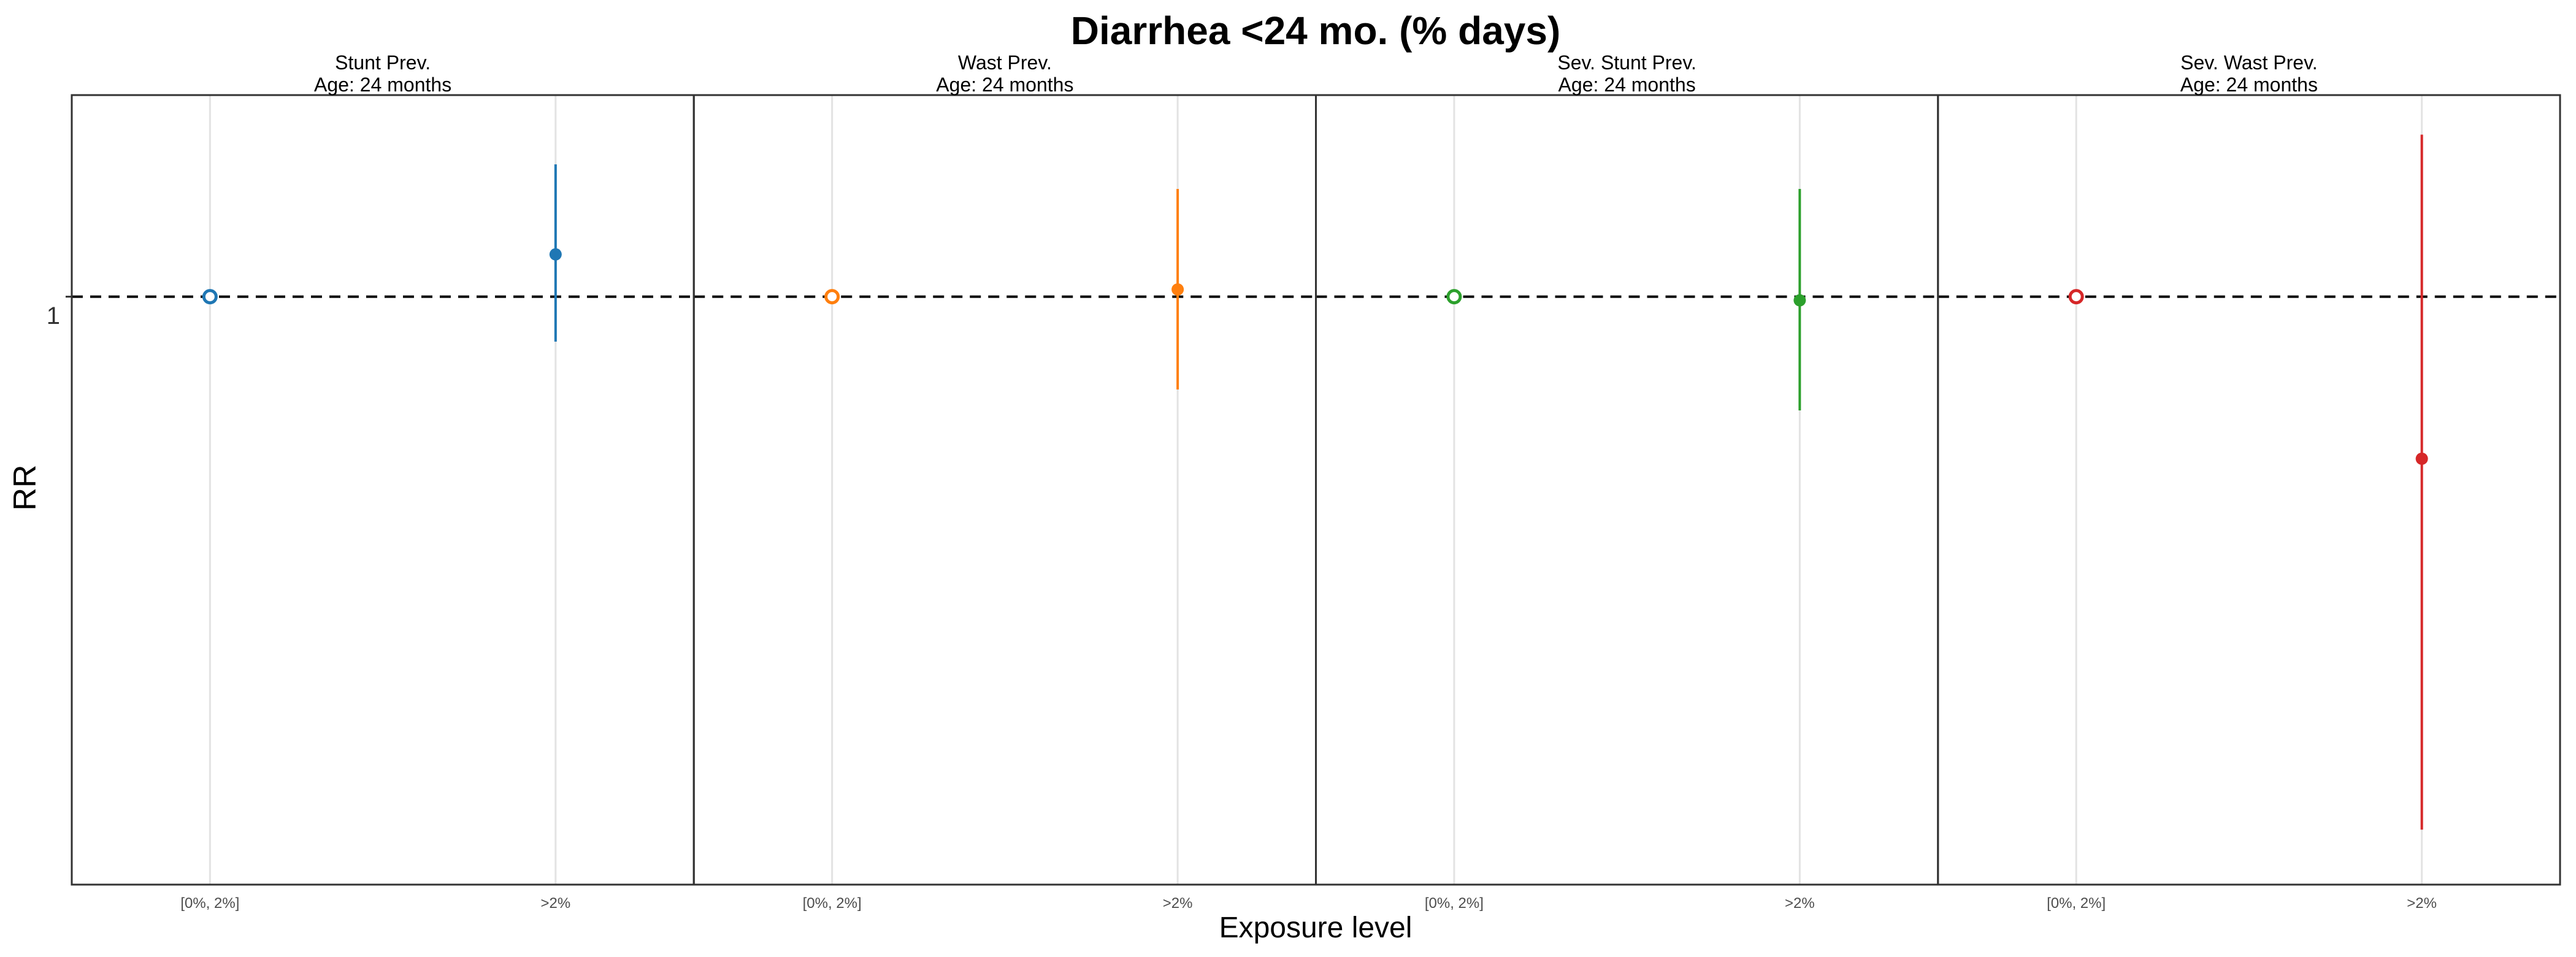 Image resolution: width=2576 pixels, height=957 pixels. What do you see at coordinates (25, 487) in the screenshot?
I see `y-axis-label: RR` at bounding box center [25, 487].